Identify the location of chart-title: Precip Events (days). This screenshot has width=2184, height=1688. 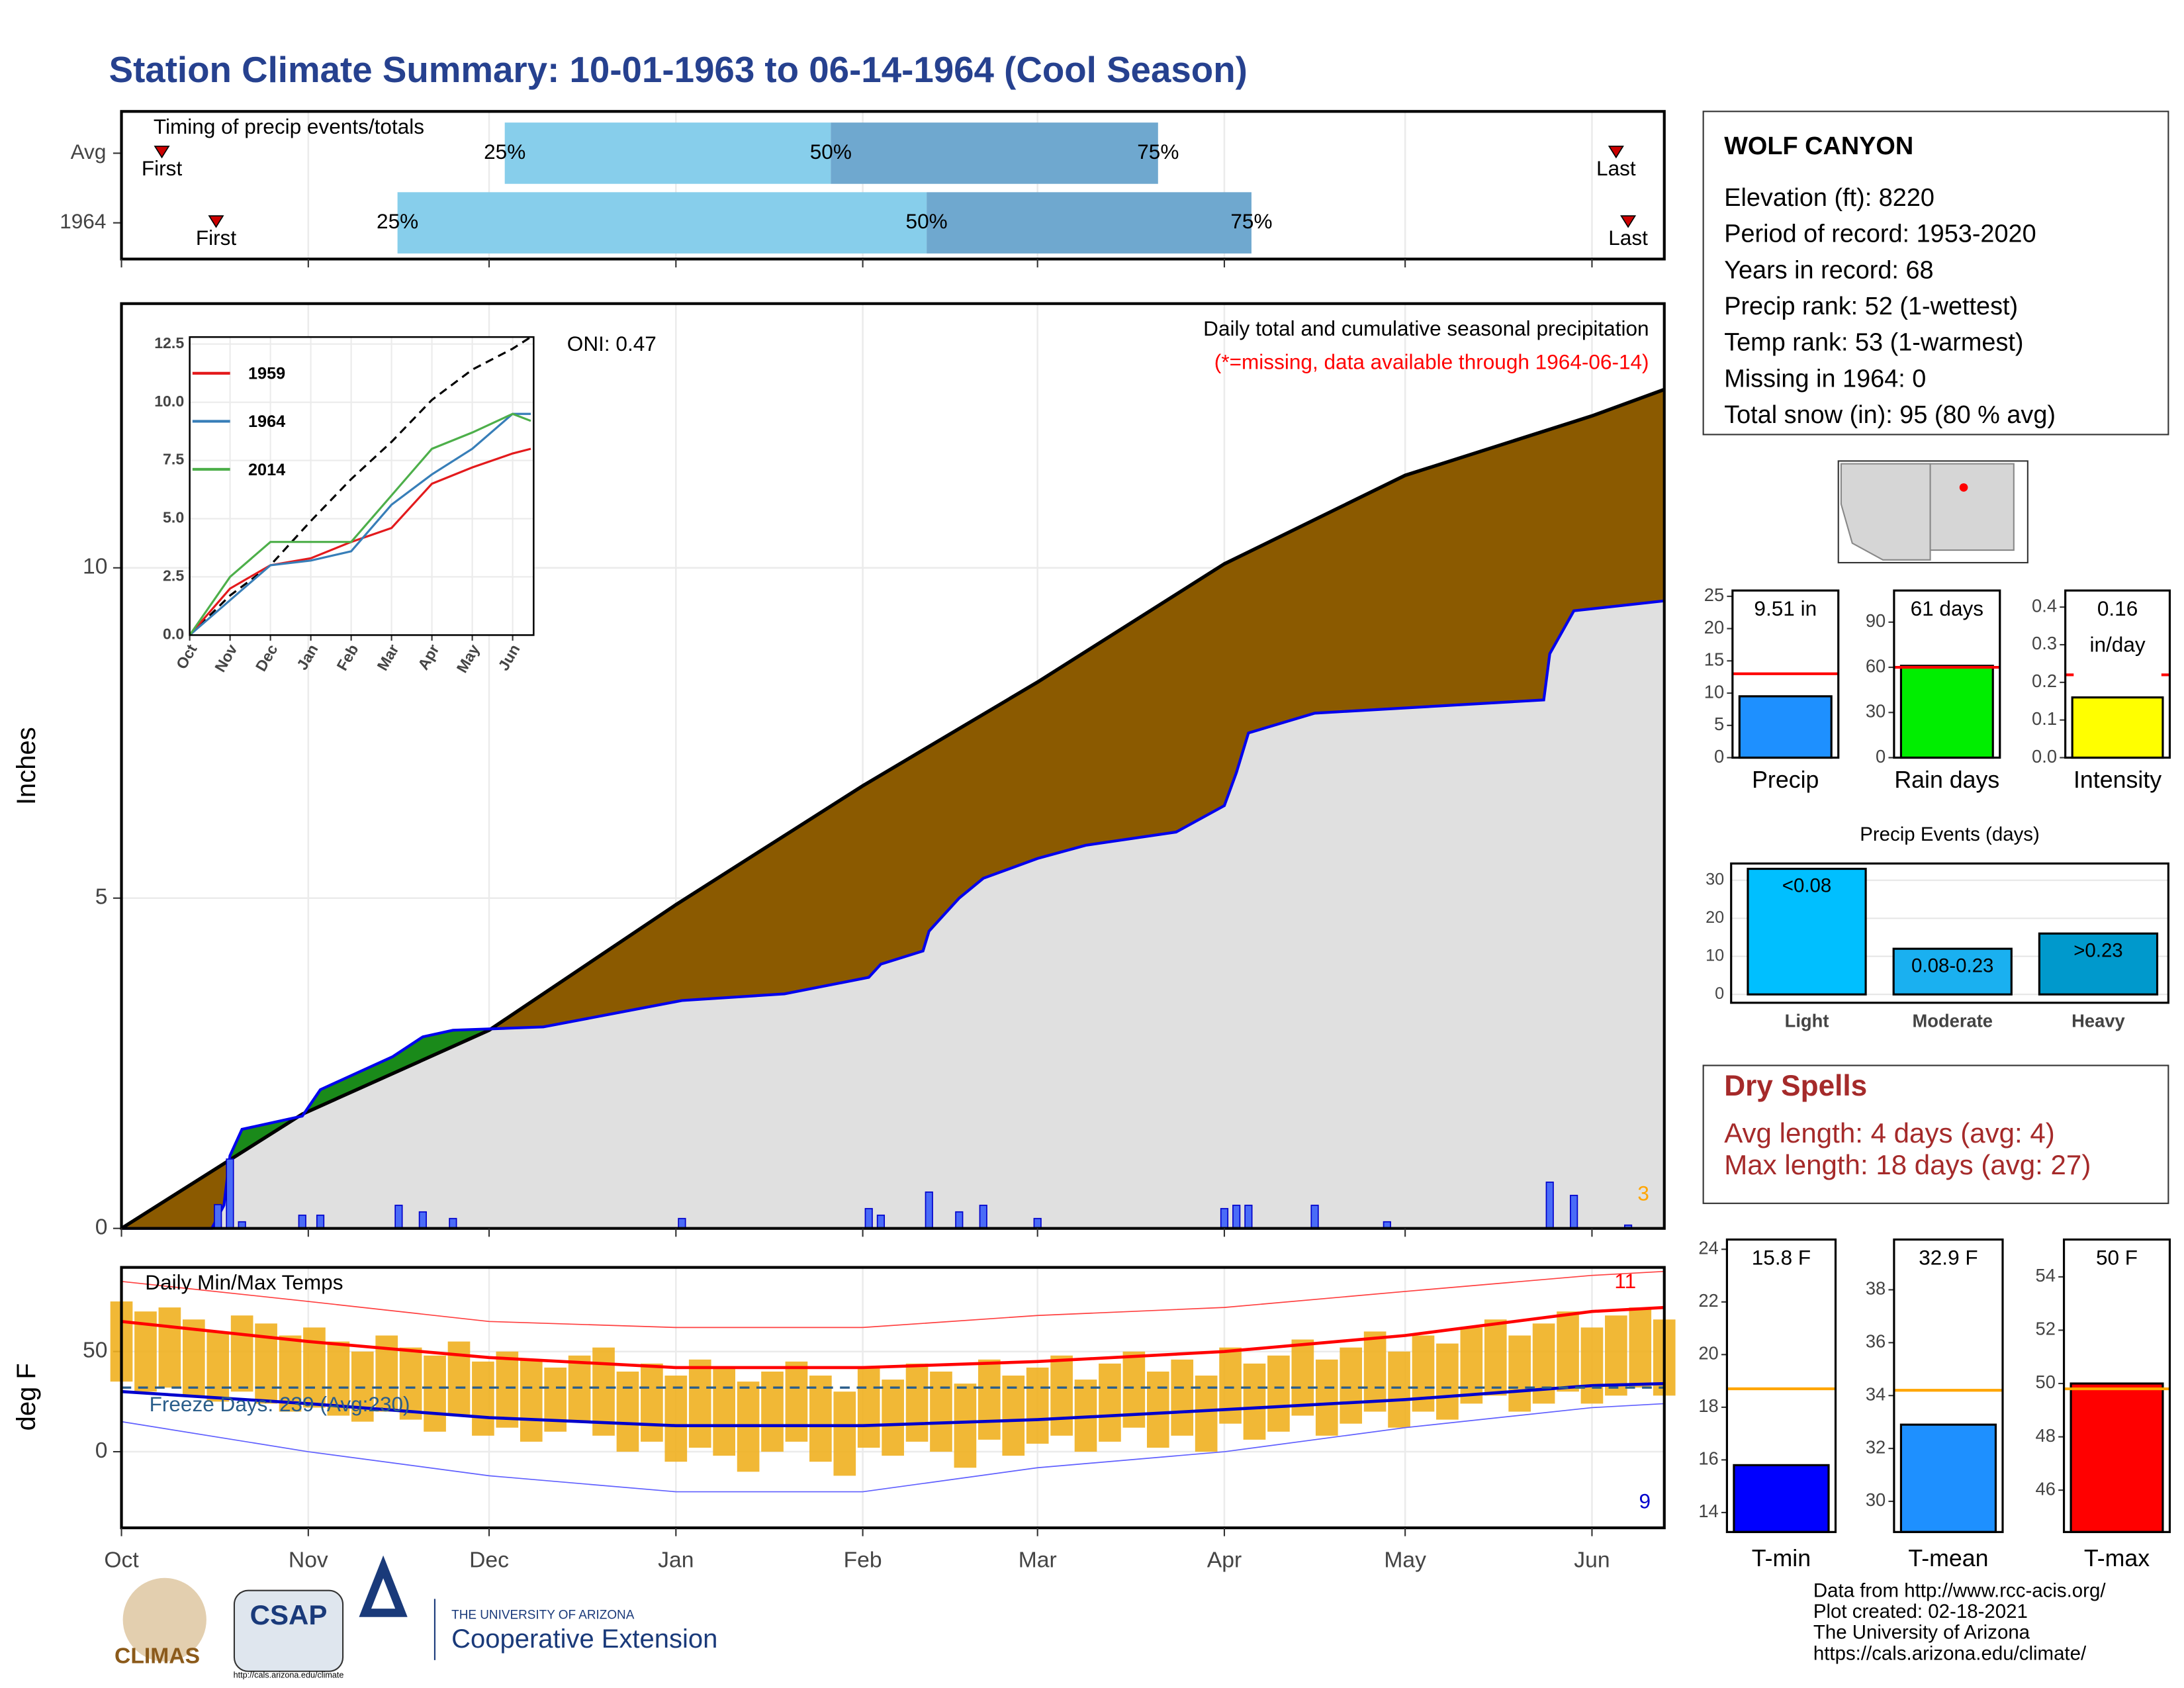
(1950, 834).